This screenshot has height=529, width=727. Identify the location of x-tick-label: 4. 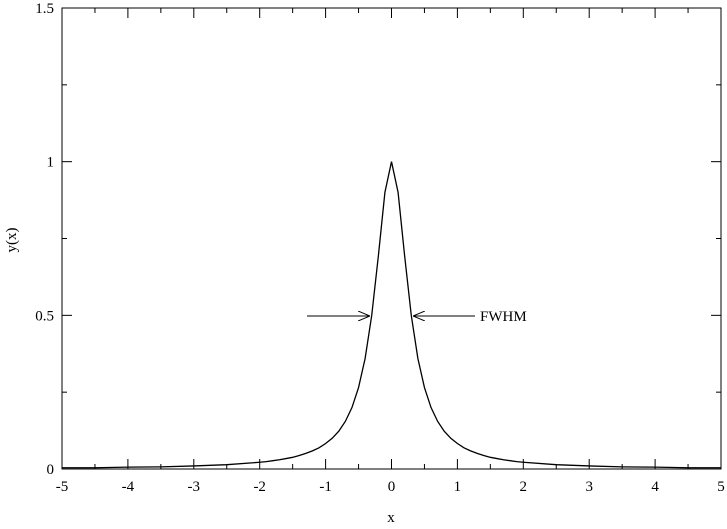
(655, 487).